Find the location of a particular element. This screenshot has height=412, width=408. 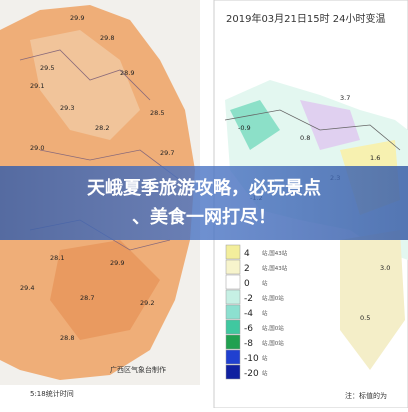

temperature-label: 29.0 is located at coordinates (37, 148).